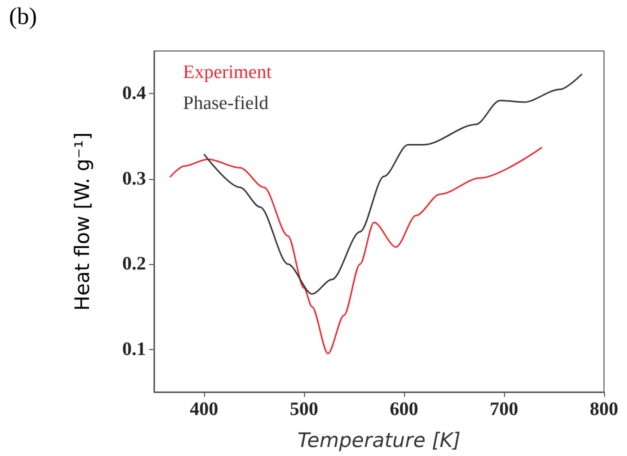  I want to click on x-tick-label: 400, so click(204, 409).